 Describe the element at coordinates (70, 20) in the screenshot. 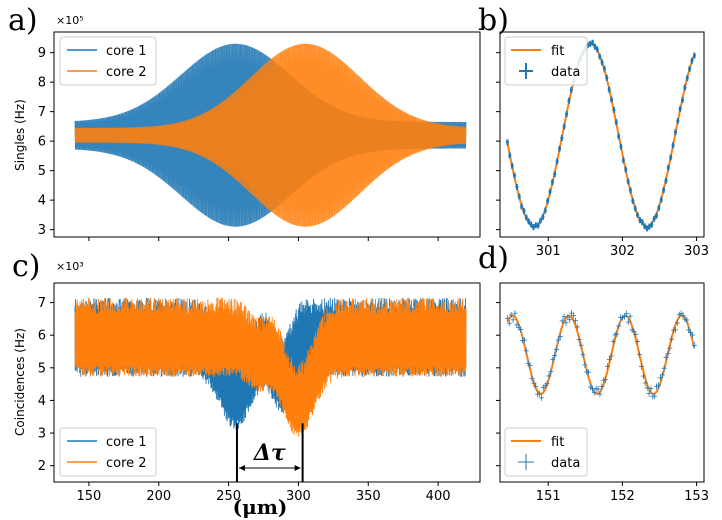

I see `panel-a-y-scale: ×10⁵` at that location.